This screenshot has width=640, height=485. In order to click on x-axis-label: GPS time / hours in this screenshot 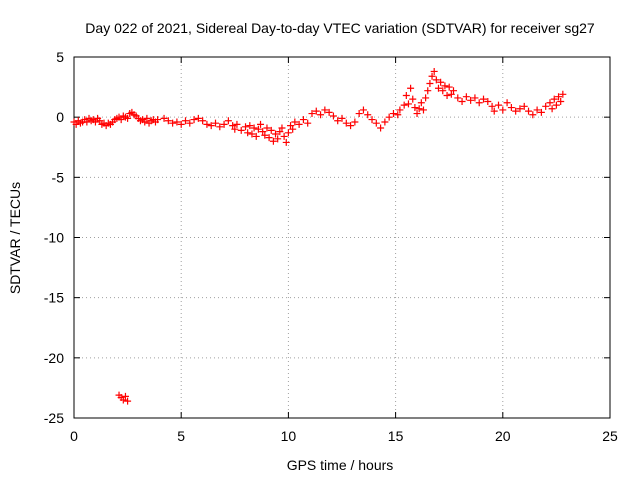, I will do `click(340, 465)`.